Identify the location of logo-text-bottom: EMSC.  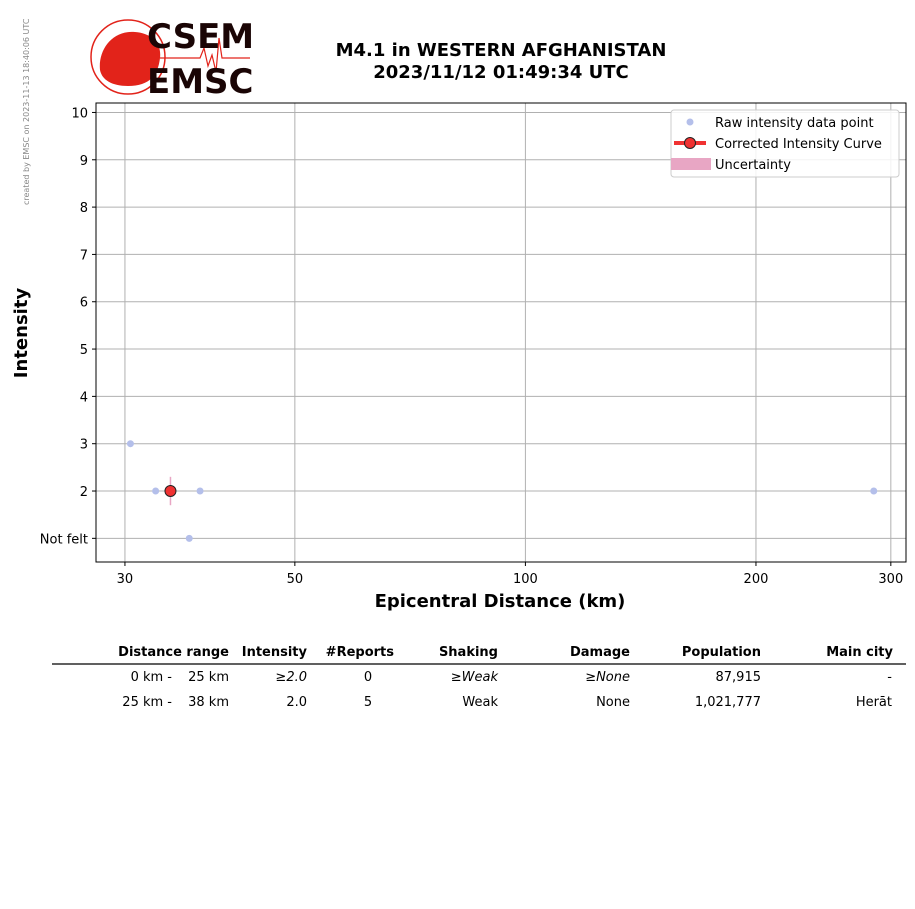
(200, 82).